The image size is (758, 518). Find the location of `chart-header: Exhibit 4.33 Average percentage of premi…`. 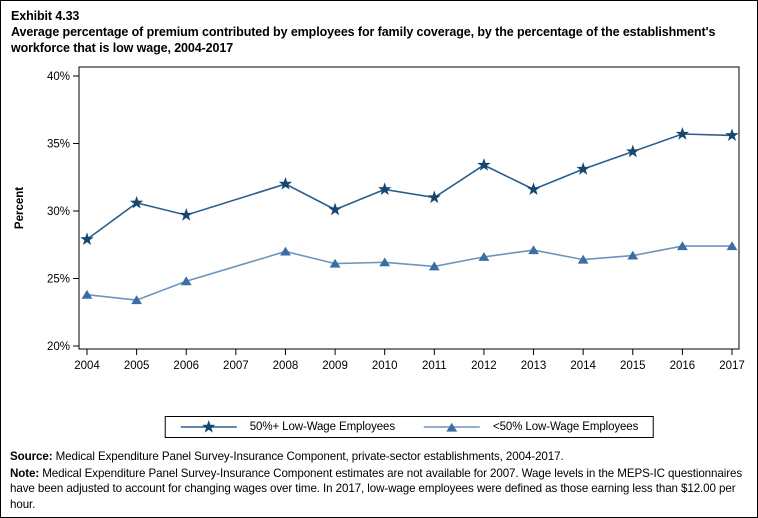

chart-header: Exhibit 4.33 Average percentage of premi… is located at coordinates (370, 32).